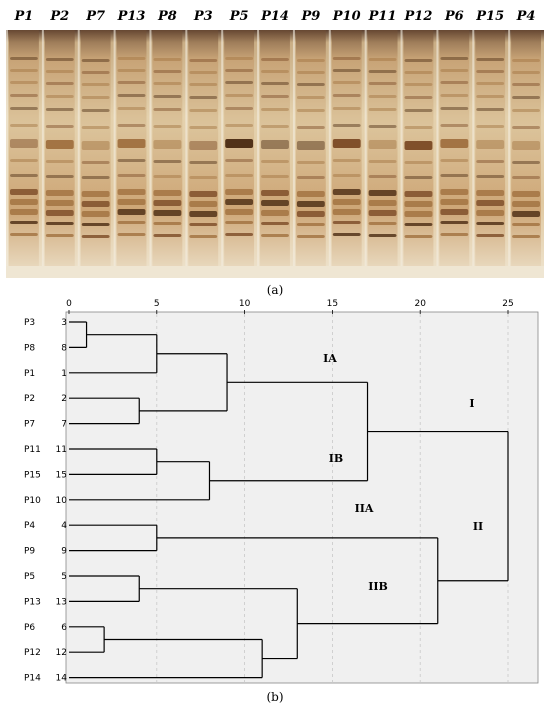  I want to click on lane-label: P15, so click(489, 16).